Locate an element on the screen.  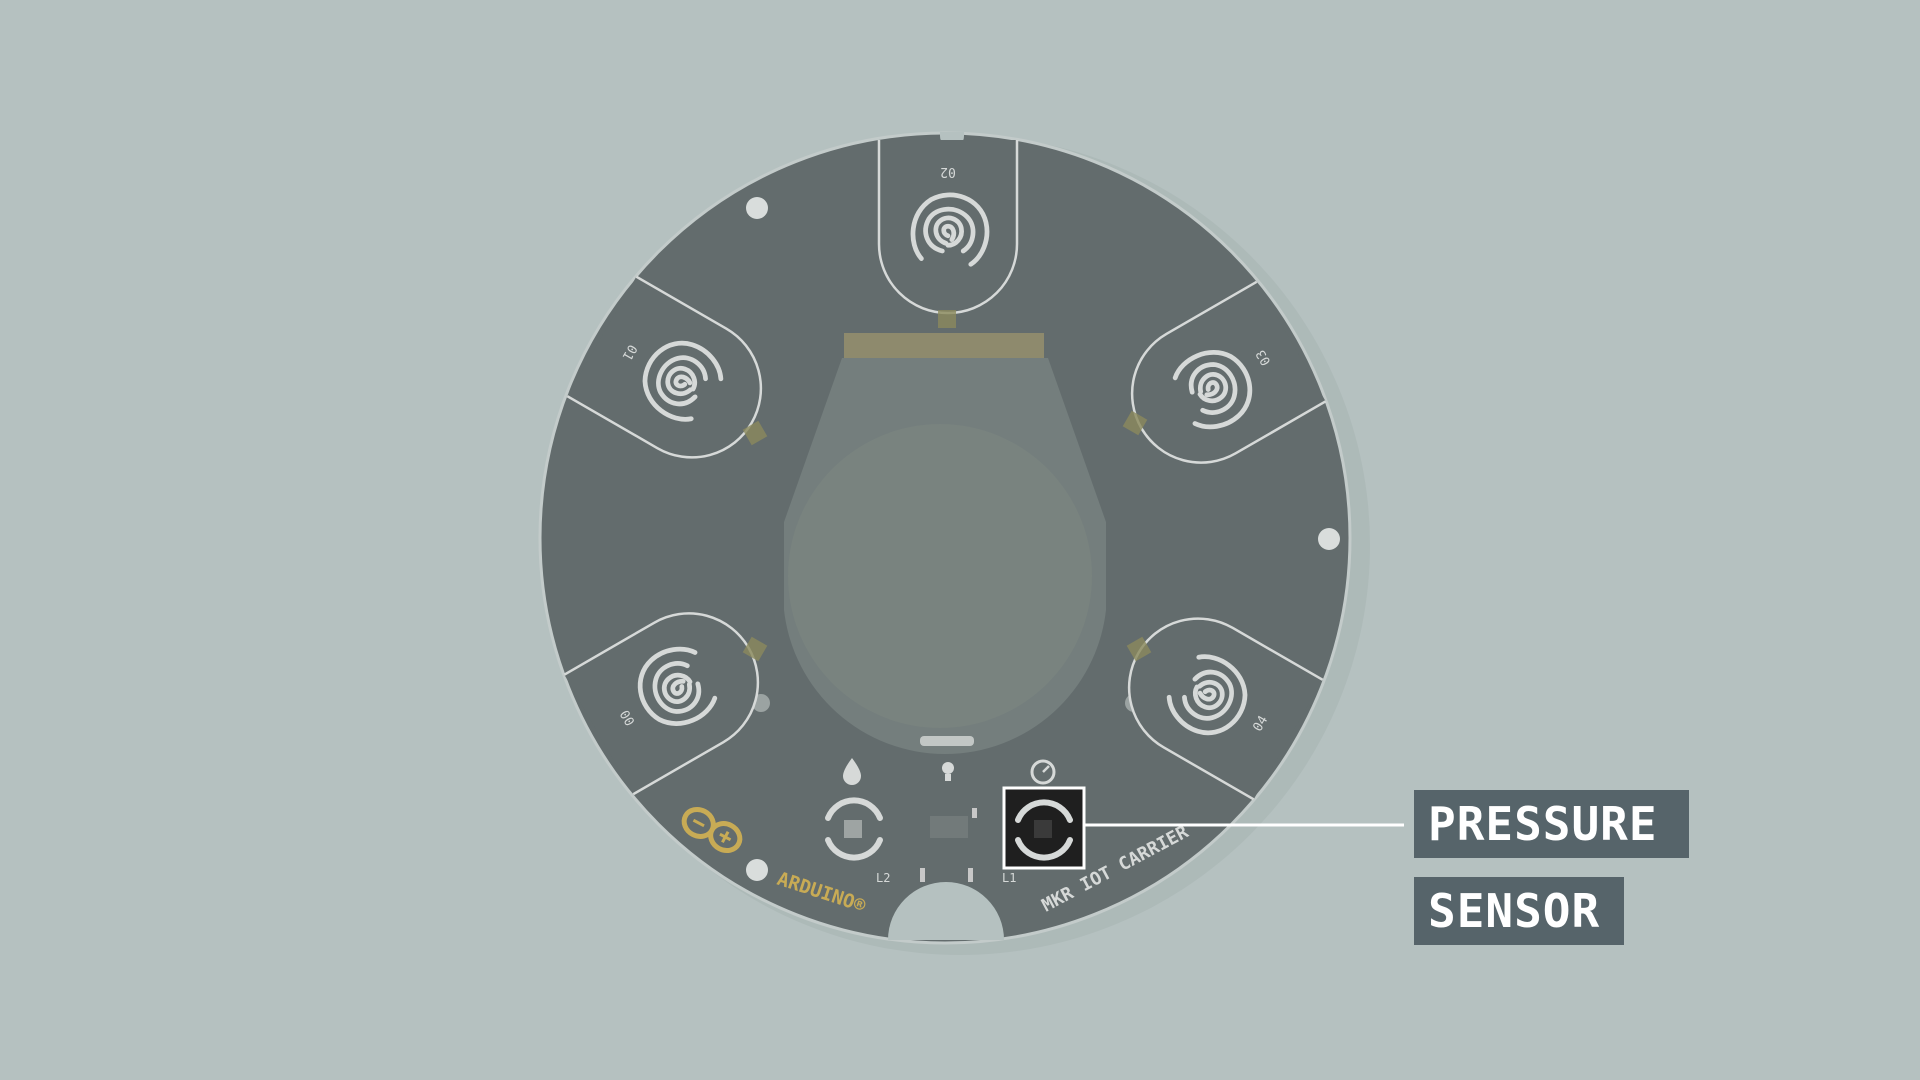
display-module is located at coordinates (945, 544).